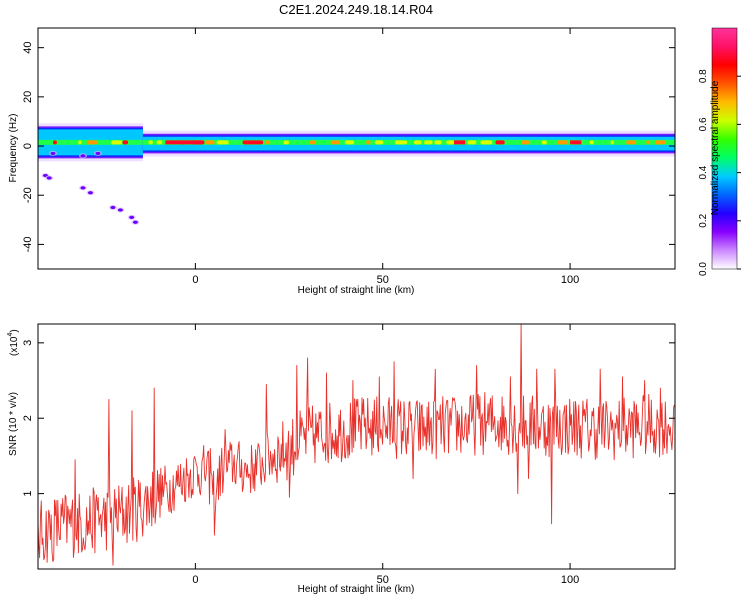  I want to click on figure-title: C2E1.2024.249.18.14.R04, so click(356, 9).